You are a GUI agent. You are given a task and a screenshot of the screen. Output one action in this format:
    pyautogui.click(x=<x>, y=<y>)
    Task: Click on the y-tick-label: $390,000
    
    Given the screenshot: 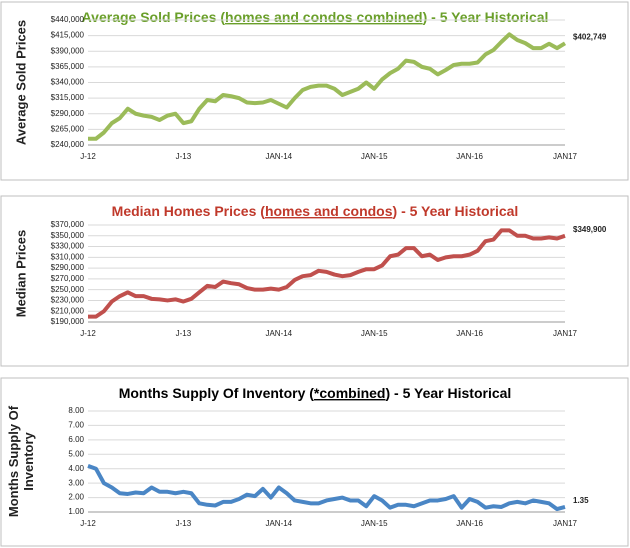 What is the action you would take?
    pyautogui.click(x=68, y=50)
    